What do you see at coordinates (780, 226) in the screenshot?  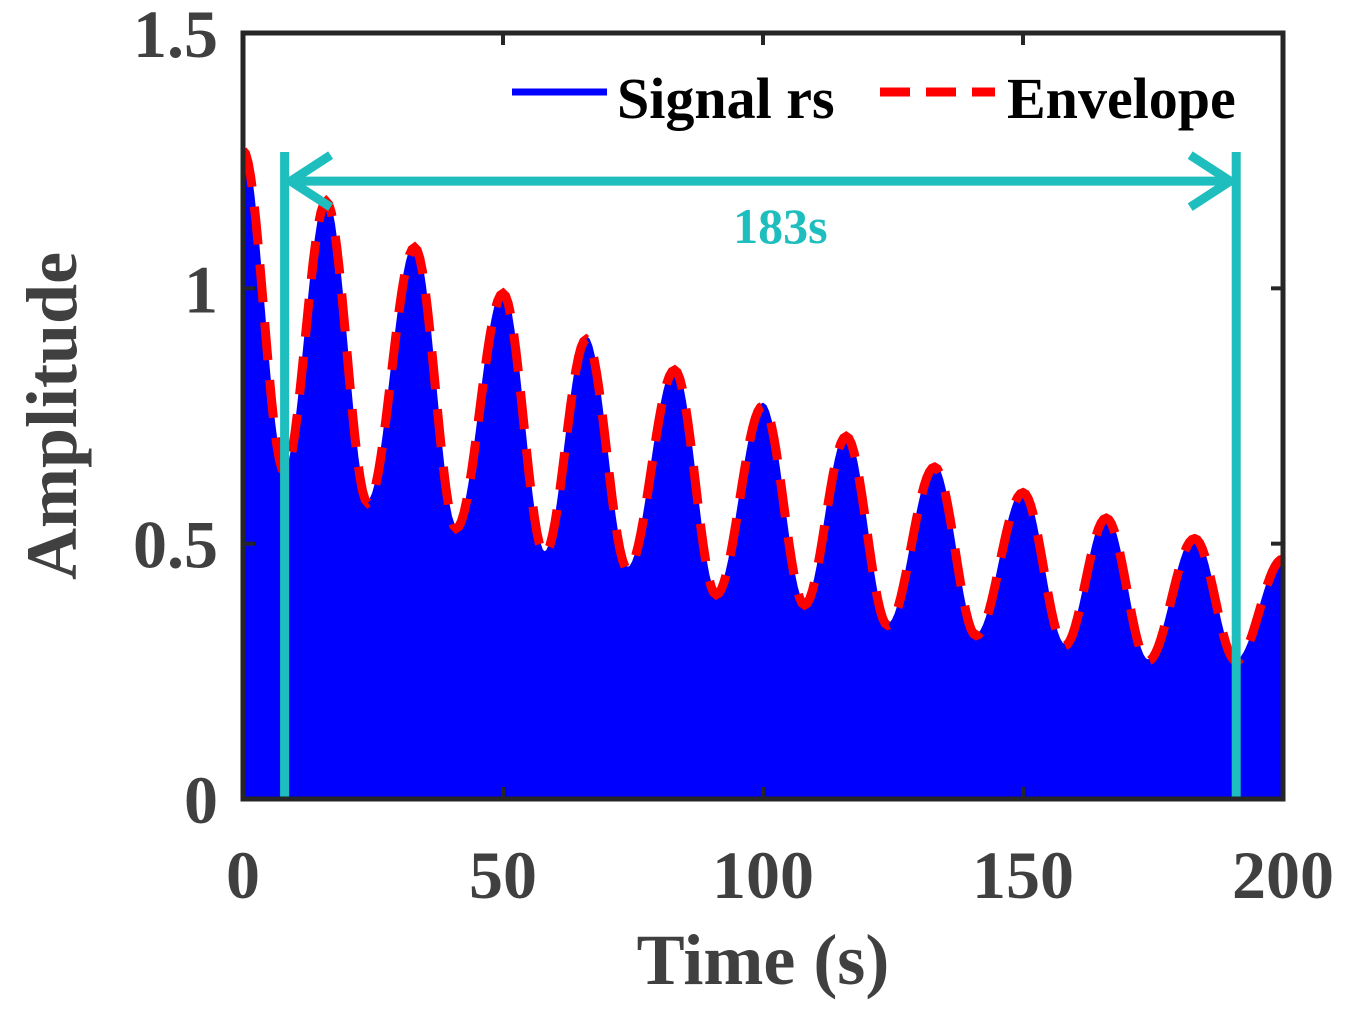 I see `span-annotation-label: 183s` at bounding box center [780, 226].